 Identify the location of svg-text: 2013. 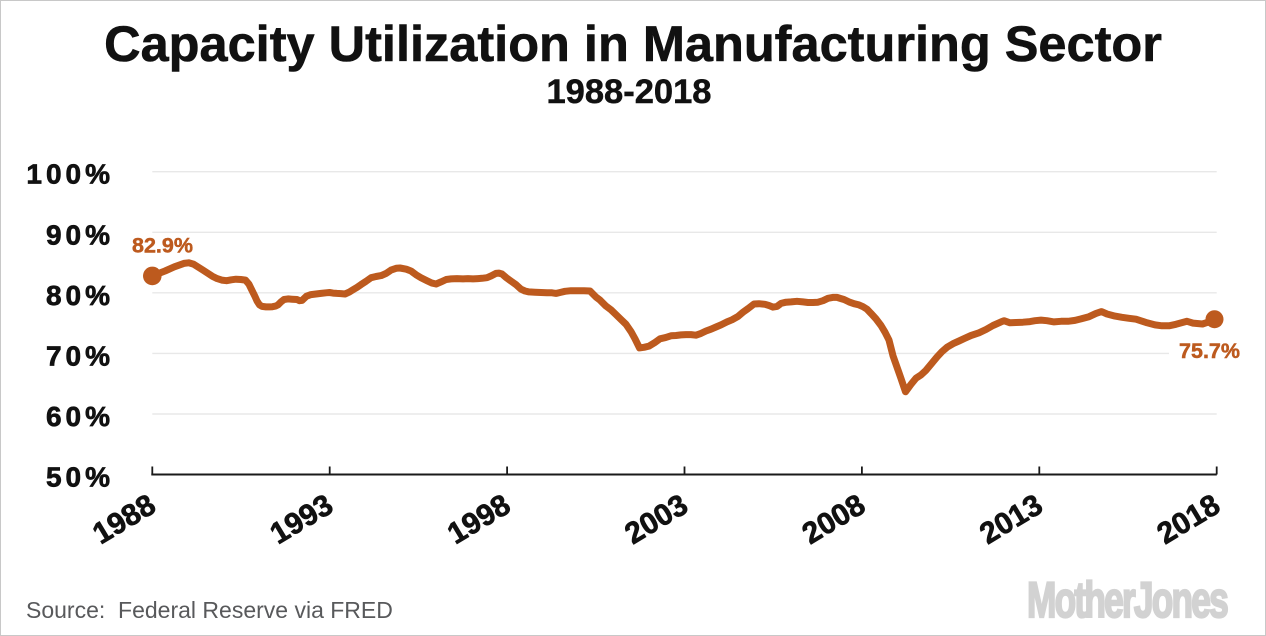
(1011, 519).